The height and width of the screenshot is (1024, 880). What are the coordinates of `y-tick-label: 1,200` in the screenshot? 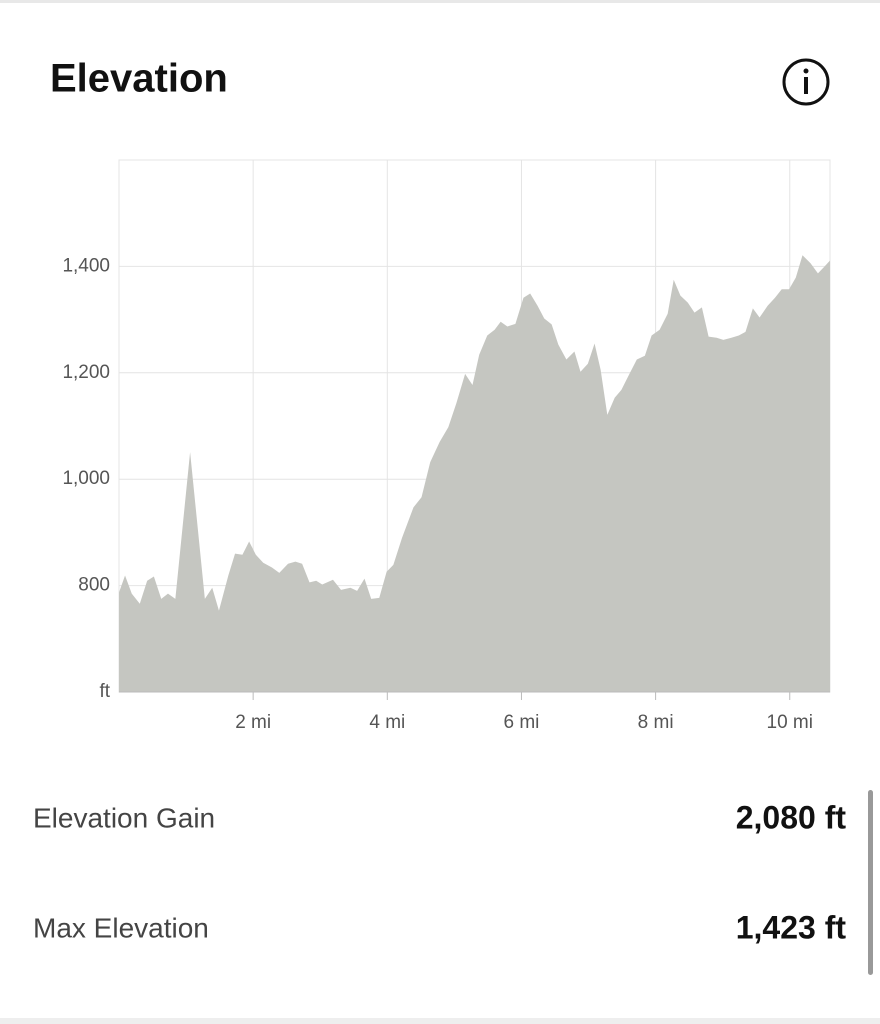 It's located at (86, 372).